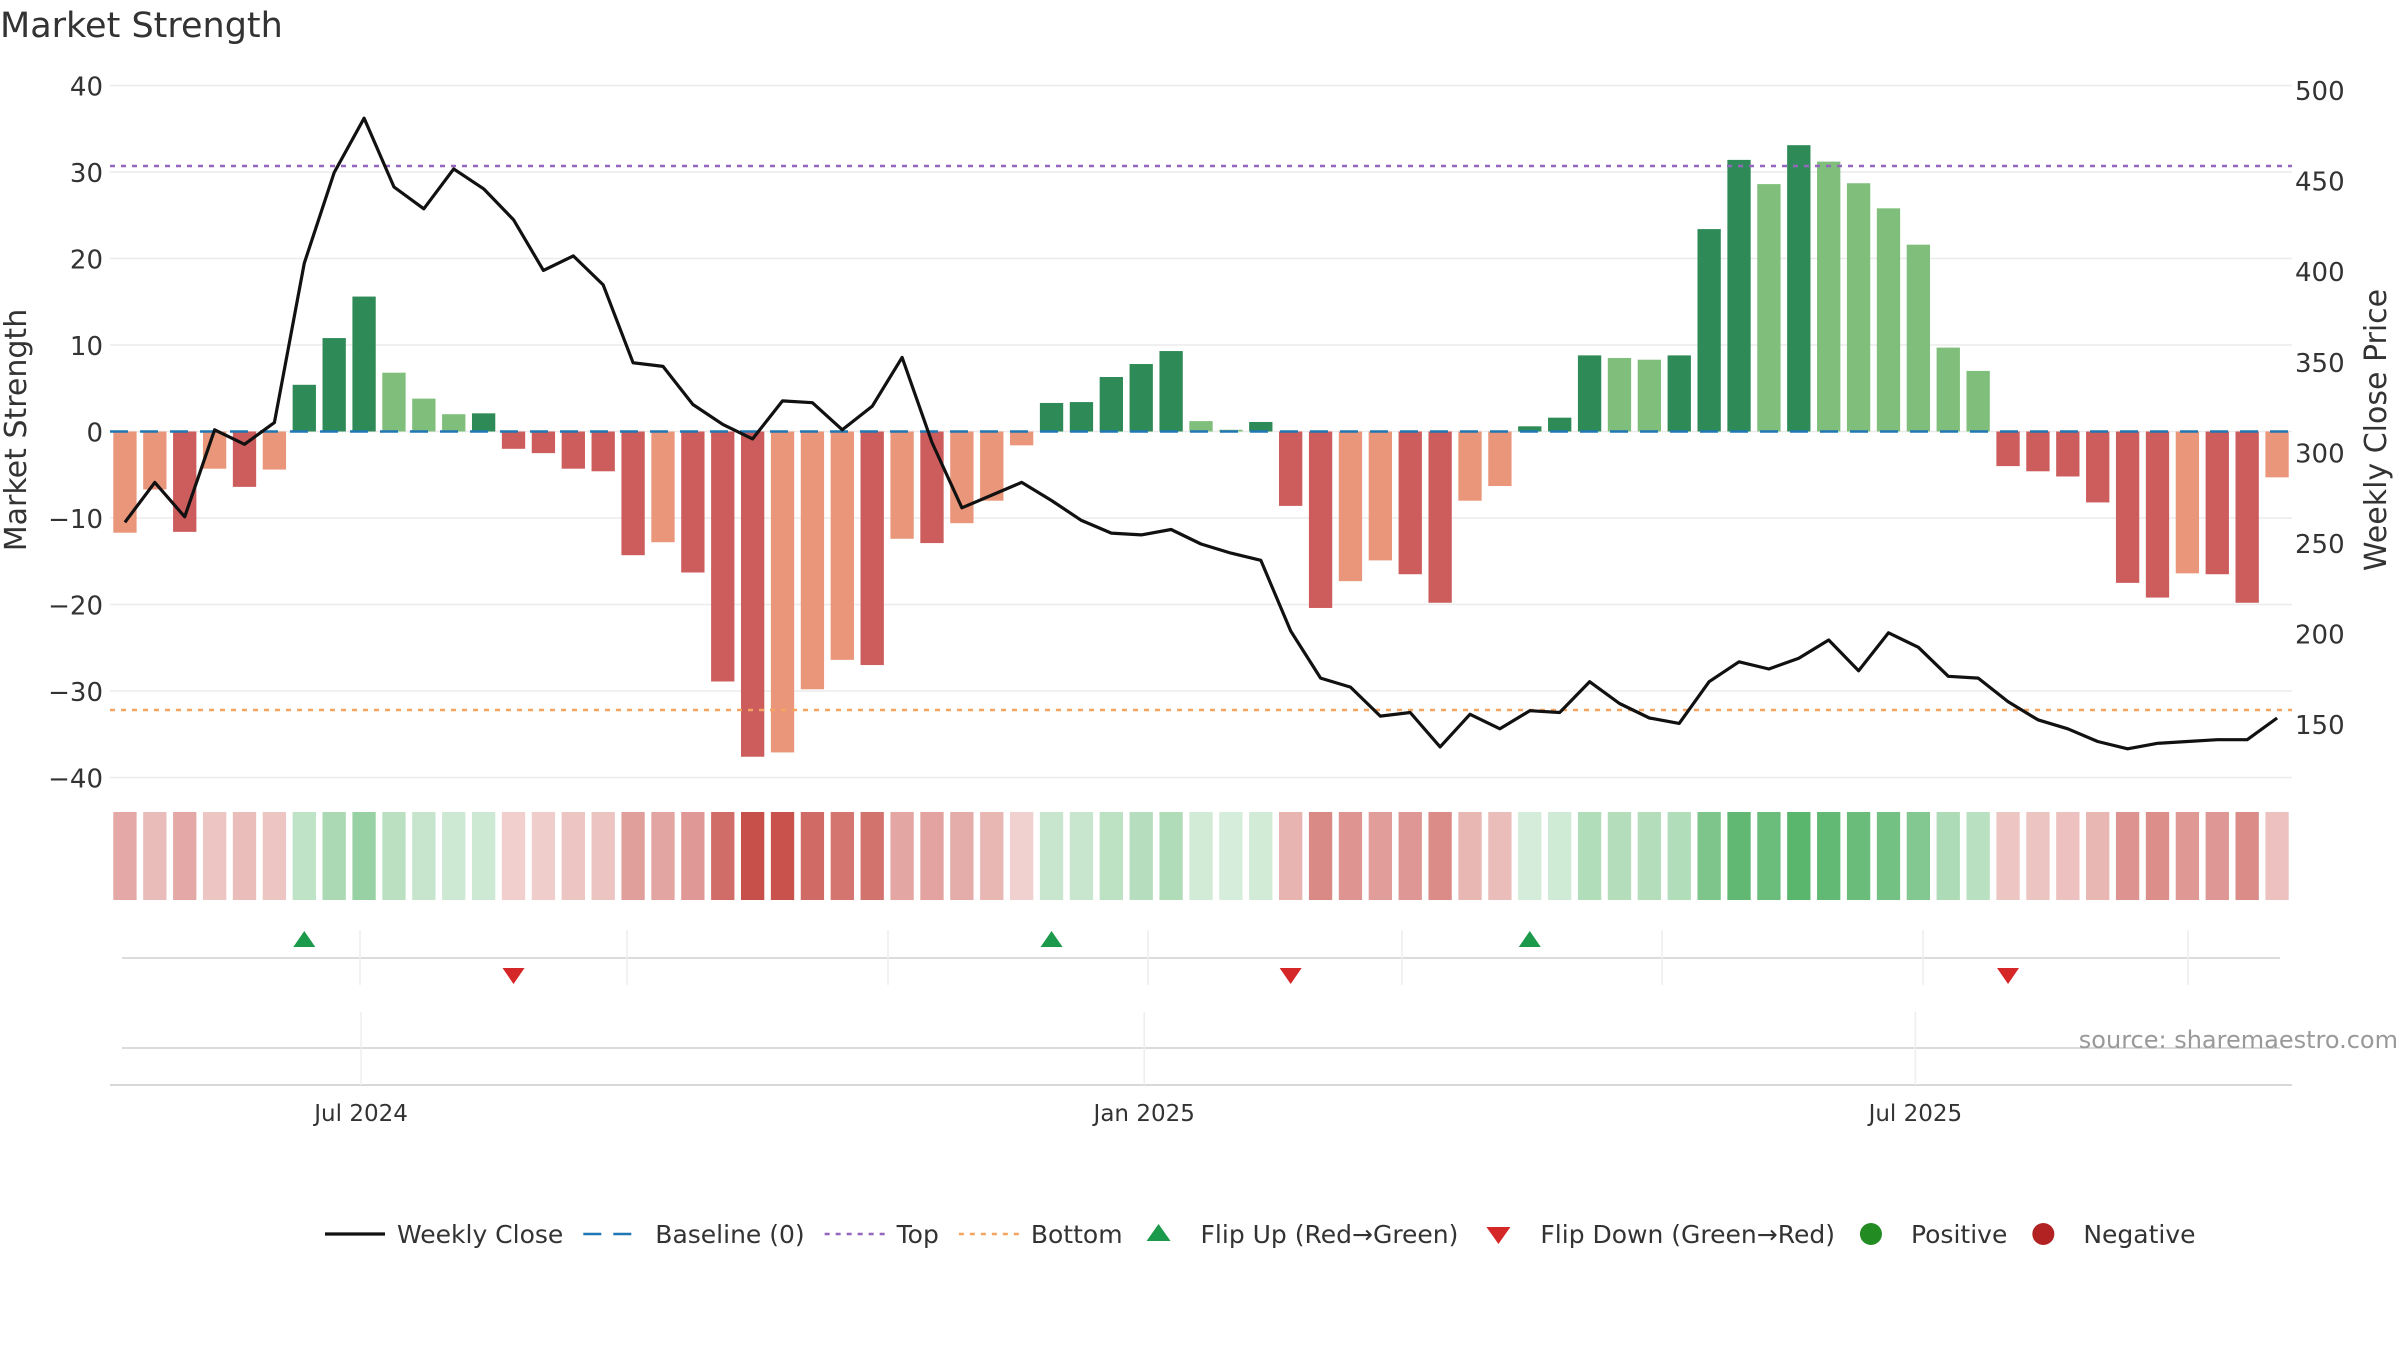  Describe the element at coordinates (75, 520) in the screenshot. I see `y-tick-label: −10` at that location.